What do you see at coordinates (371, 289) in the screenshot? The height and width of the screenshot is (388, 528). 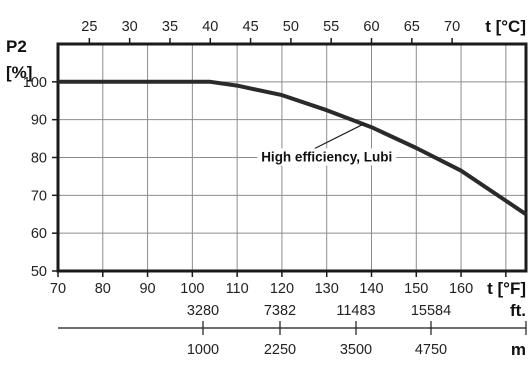 I see `x-f-tick-label: 140` at bounding box center [371, 289].